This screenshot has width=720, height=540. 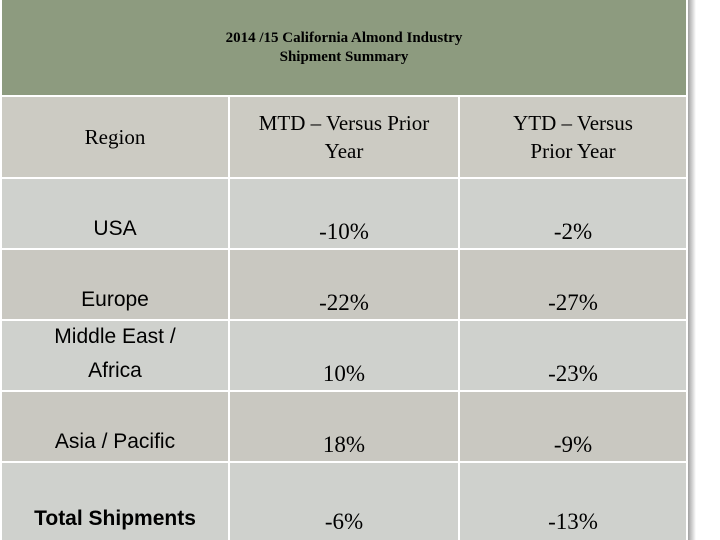 What do you see at coordinates (573, 137) in the screenshot?
I see `header-ytd: YTD – Versus Prior Year` at bounding box center [573, 137].